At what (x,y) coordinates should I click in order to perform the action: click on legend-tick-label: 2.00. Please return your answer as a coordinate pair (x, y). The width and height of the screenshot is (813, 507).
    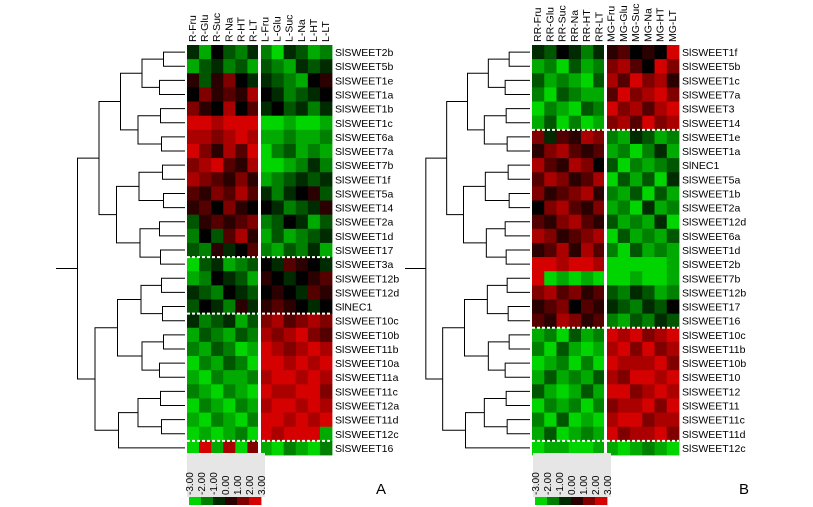
    Looking at the image, I should click on (250, 485).